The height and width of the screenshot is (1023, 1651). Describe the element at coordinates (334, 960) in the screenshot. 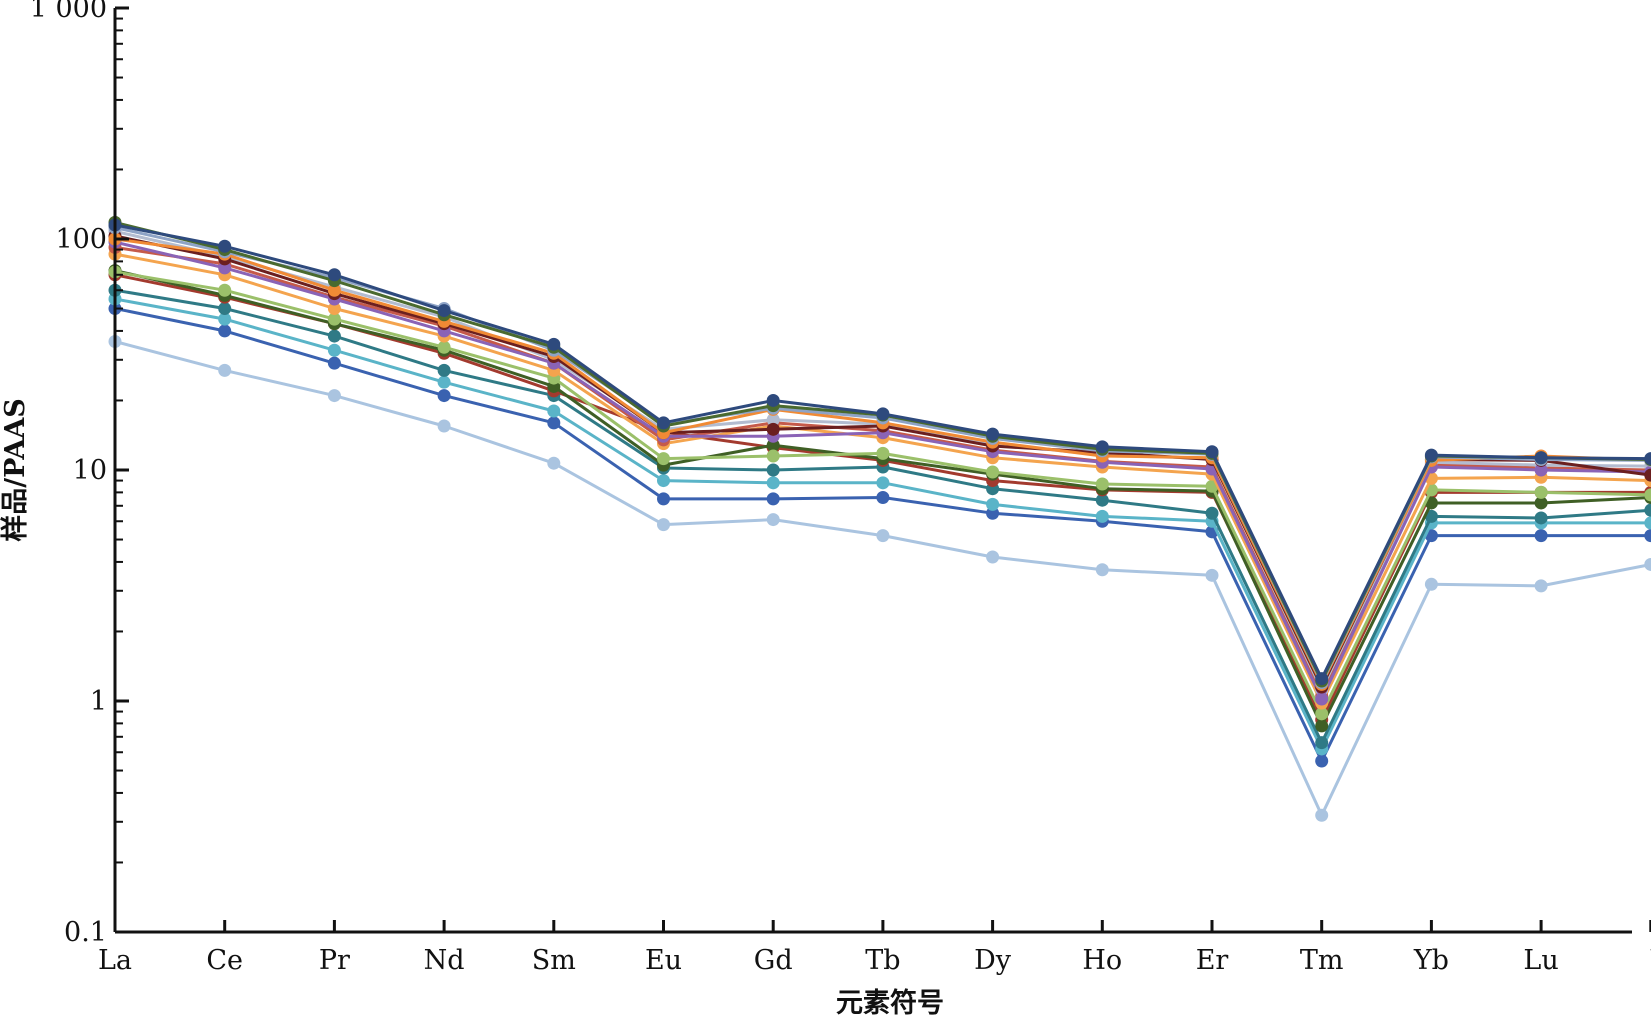

I see `x-tick-label-pr: Pr` at that location.